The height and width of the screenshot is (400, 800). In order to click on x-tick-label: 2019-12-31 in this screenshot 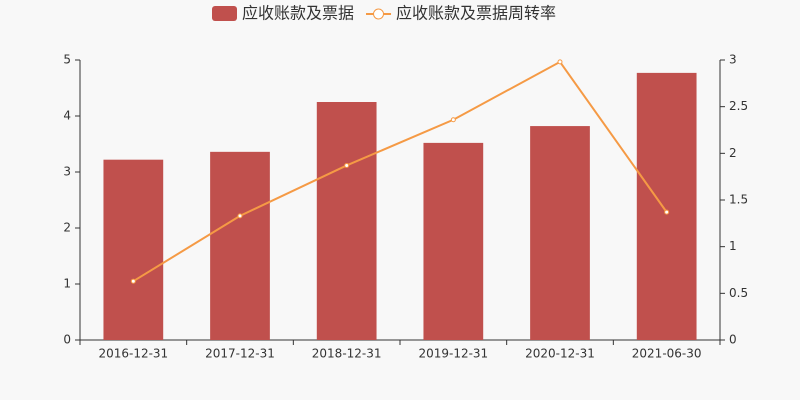, I will do `click(453, 354)`.